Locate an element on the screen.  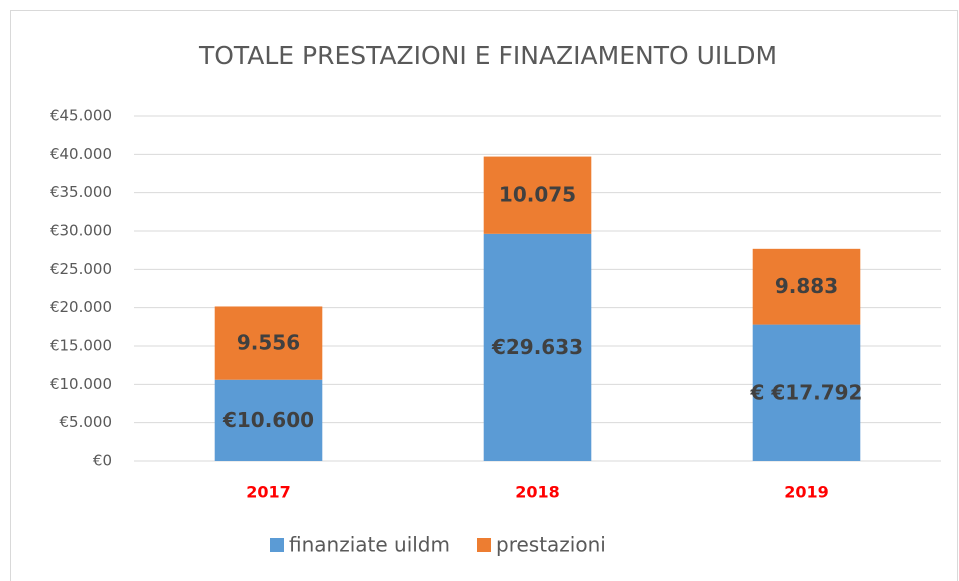
data-label: €29.633 is located at coordinates (537, 347).